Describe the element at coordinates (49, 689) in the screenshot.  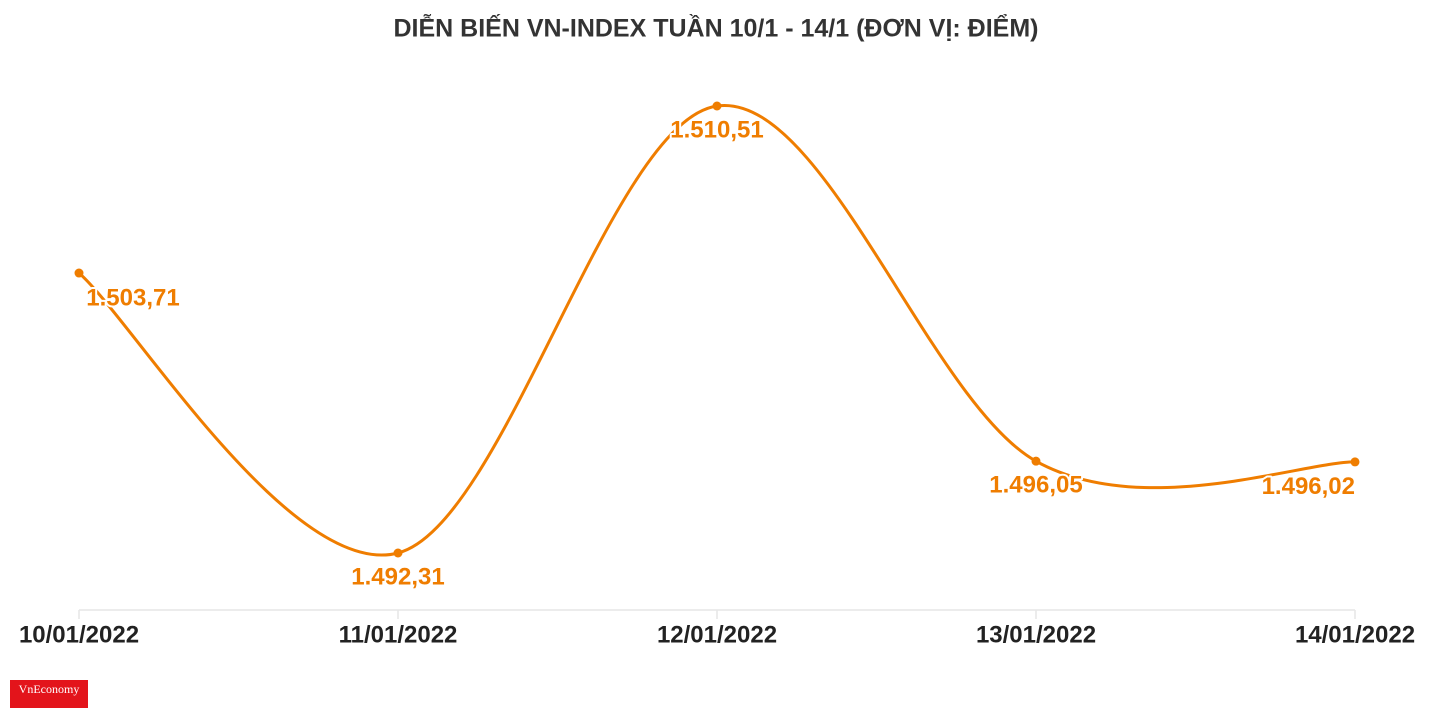
I see `logo: VnEconomy` at that location.